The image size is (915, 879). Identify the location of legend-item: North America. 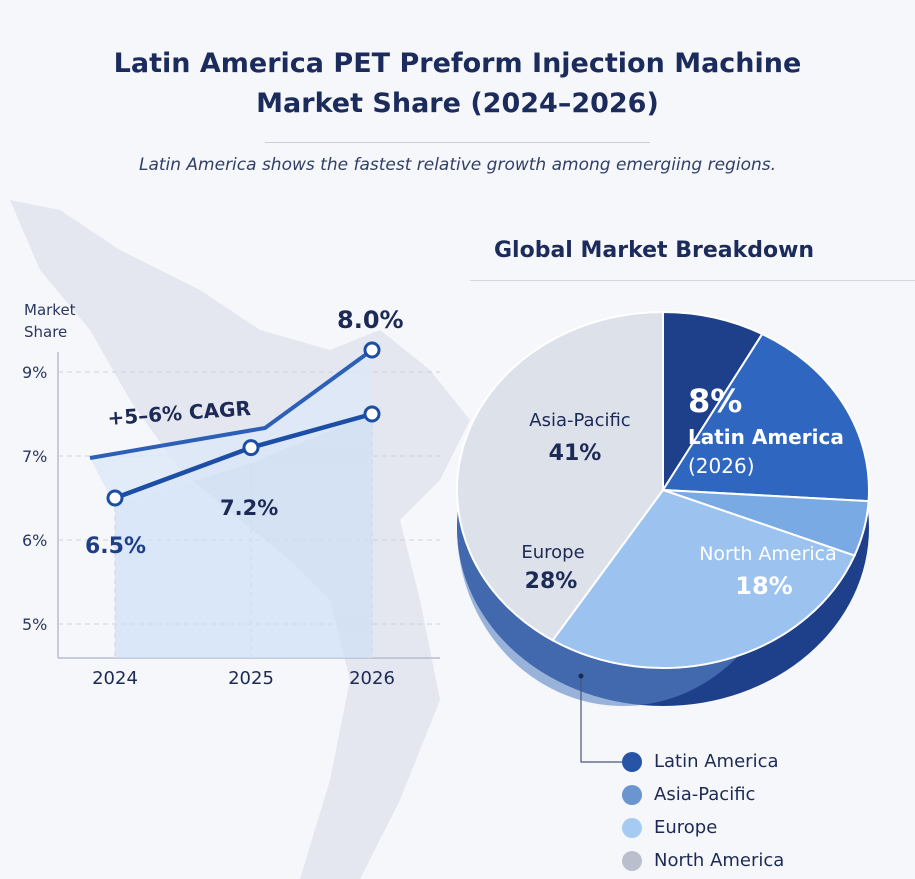
(703, 860).